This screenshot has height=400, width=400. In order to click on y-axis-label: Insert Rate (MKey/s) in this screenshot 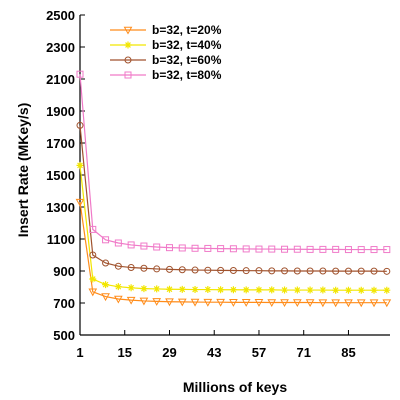, I will do `click(23, 170)`.